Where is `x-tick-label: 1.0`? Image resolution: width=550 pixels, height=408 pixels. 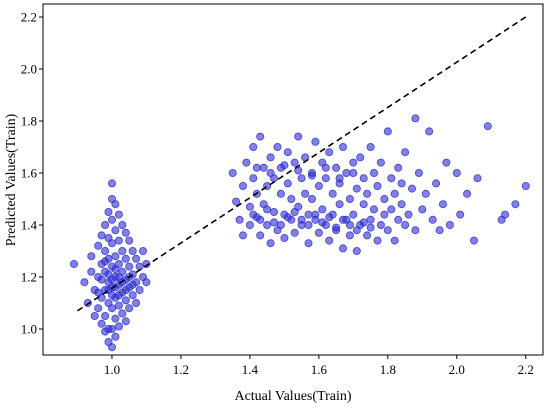 x-tick-label: 1.0 is located at coordinates (112, 369).